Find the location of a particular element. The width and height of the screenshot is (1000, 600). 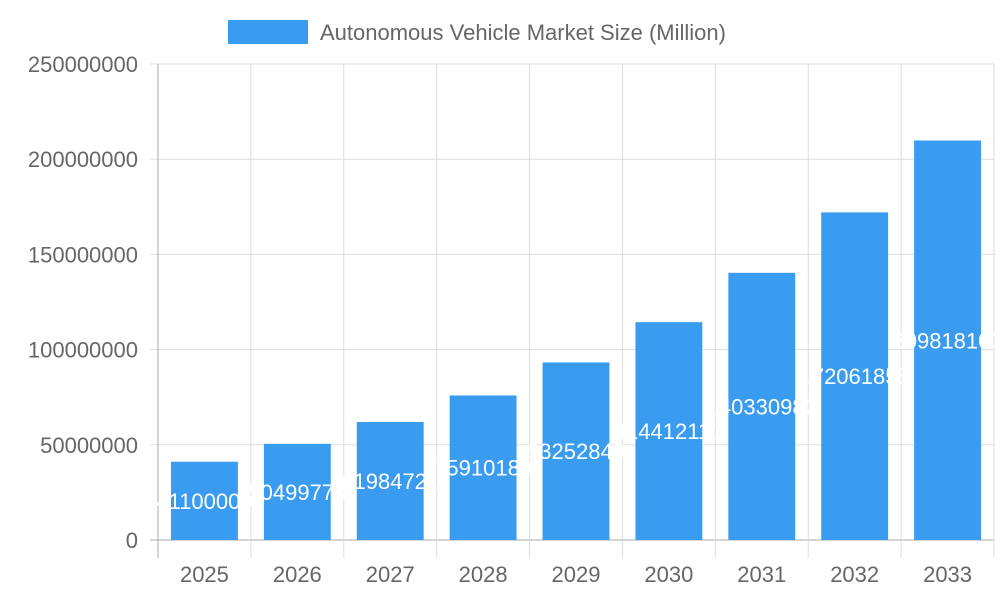

legend-label: Autonomous Vehicle Market Size (Million) is located at coordinates (523, 32).